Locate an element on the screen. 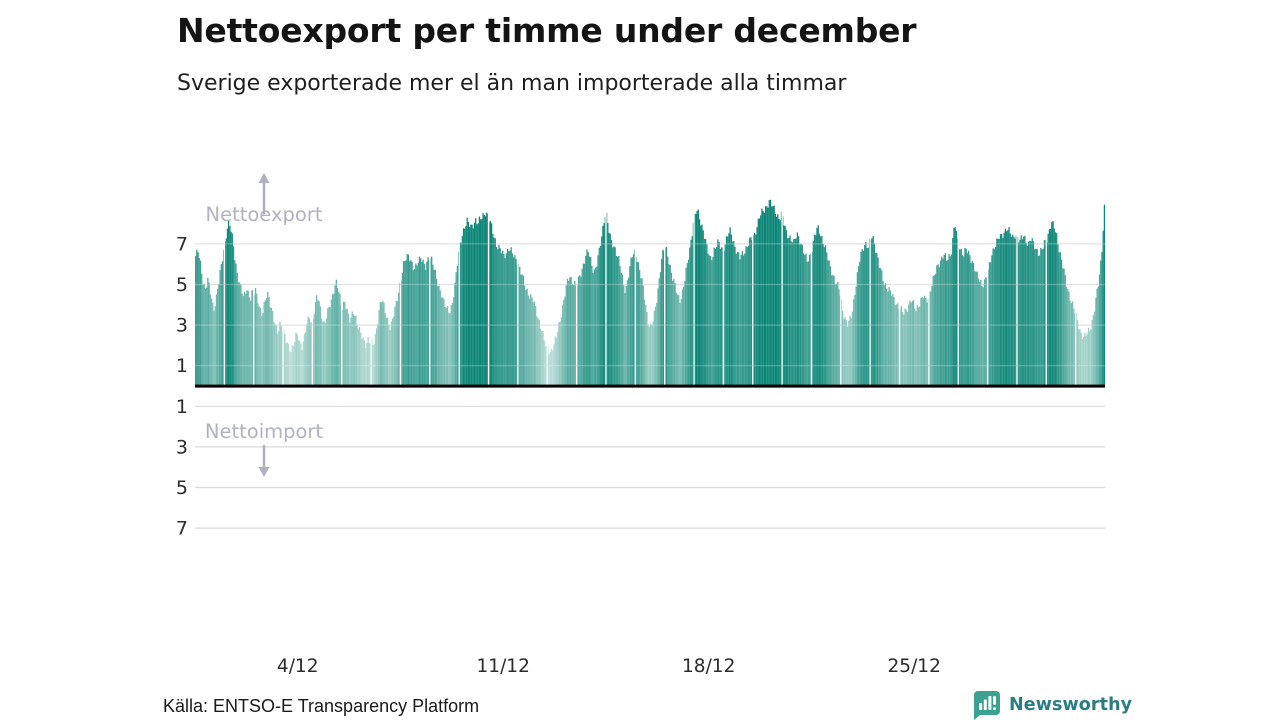  page-title: Nettoexport per timme under december is located at coordinates (547, 30).